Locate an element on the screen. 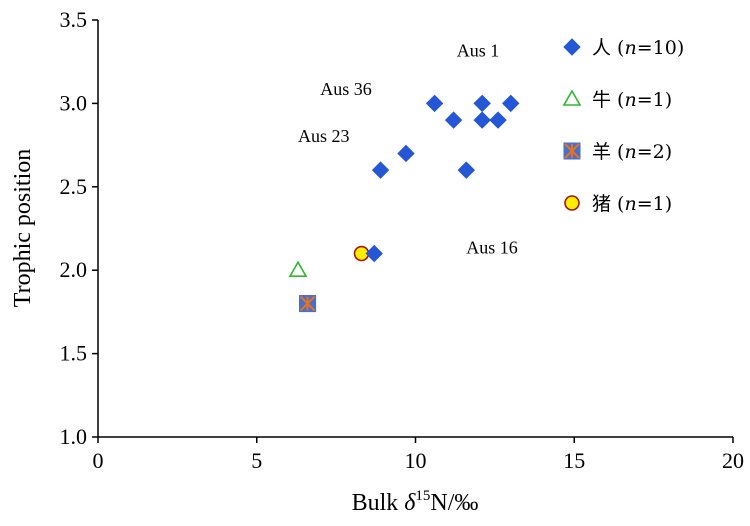  annotation-label: Aus 23 is located at coordinates (324, 136).